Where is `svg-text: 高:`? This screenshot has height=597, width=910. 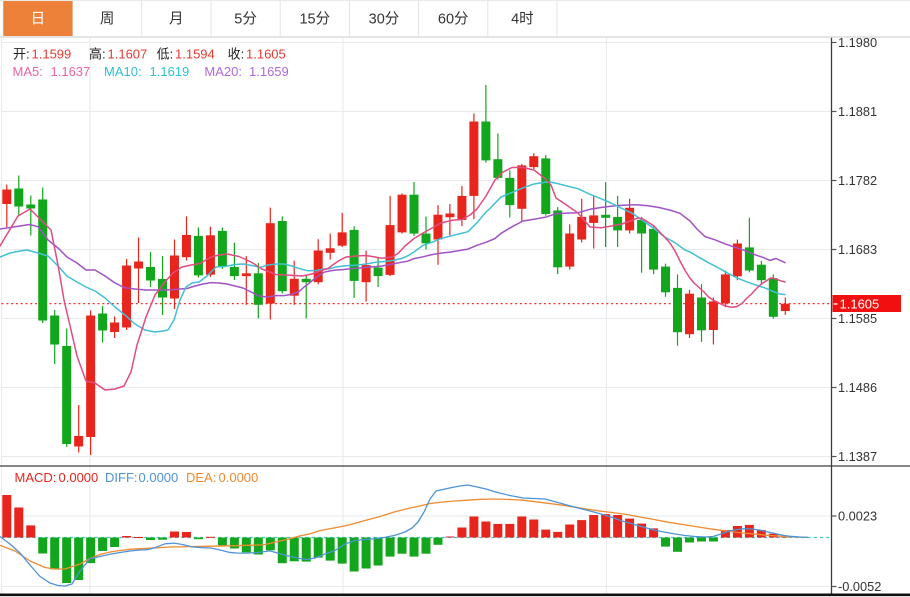 svg-text: 高: is located at coordinates (97, 54).